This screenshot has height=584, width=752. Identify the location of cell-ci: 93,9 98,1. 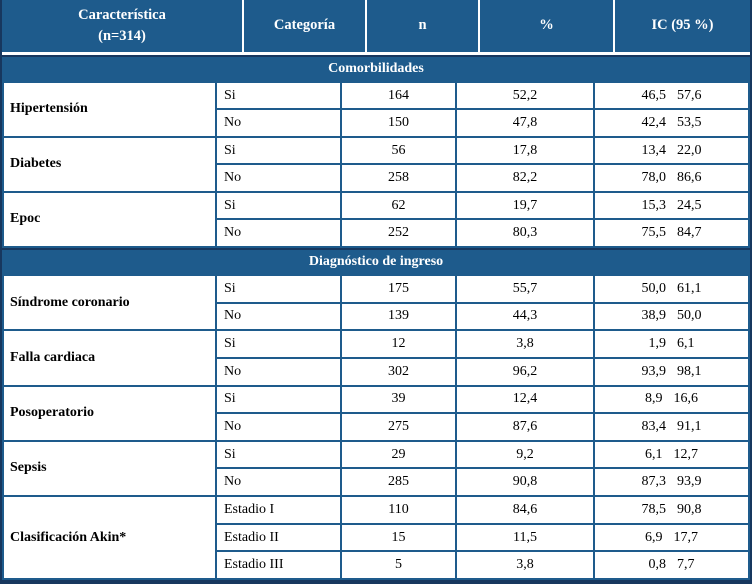
(671, 371).